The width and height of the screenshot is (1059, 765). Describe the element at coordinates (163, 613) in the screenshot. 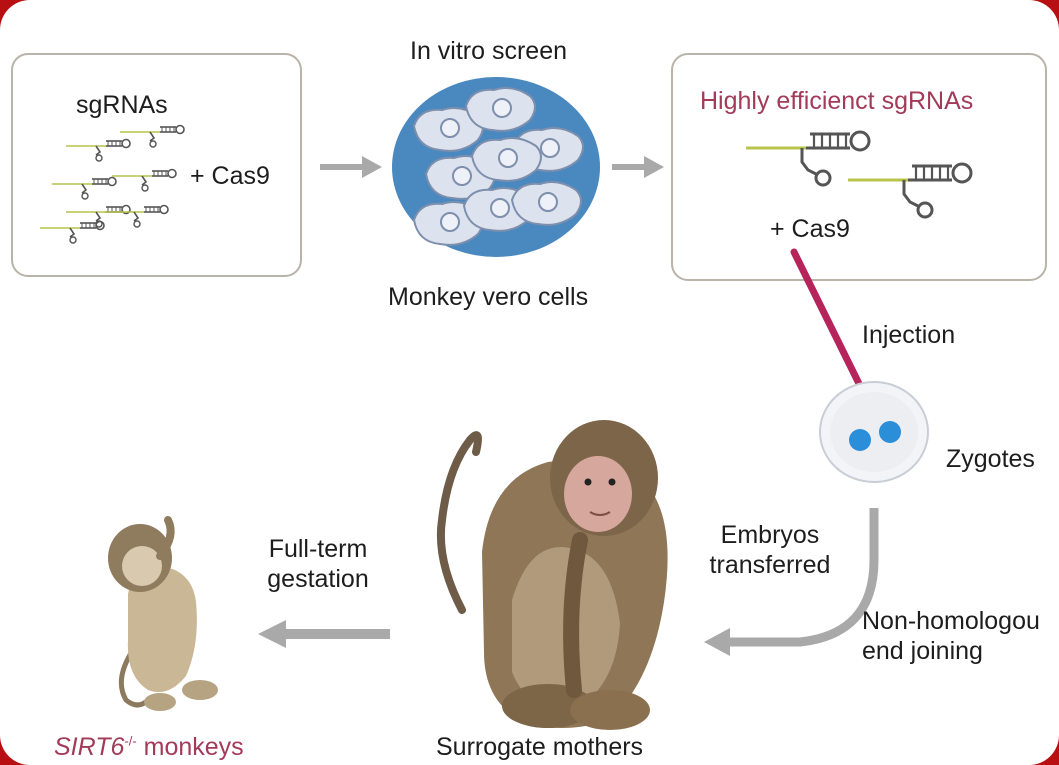

I see `macaque-infant-icon` at that location.